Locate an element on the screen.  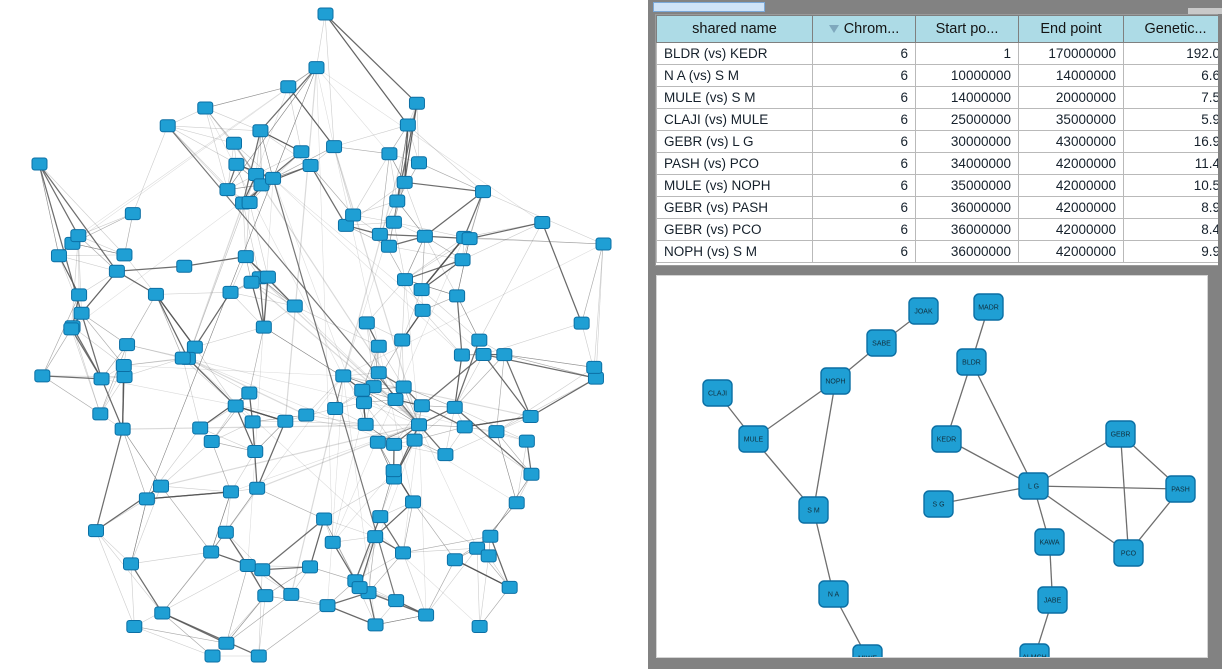
horizontal-scrollbar-thumb is located at coordinates (709, 7).